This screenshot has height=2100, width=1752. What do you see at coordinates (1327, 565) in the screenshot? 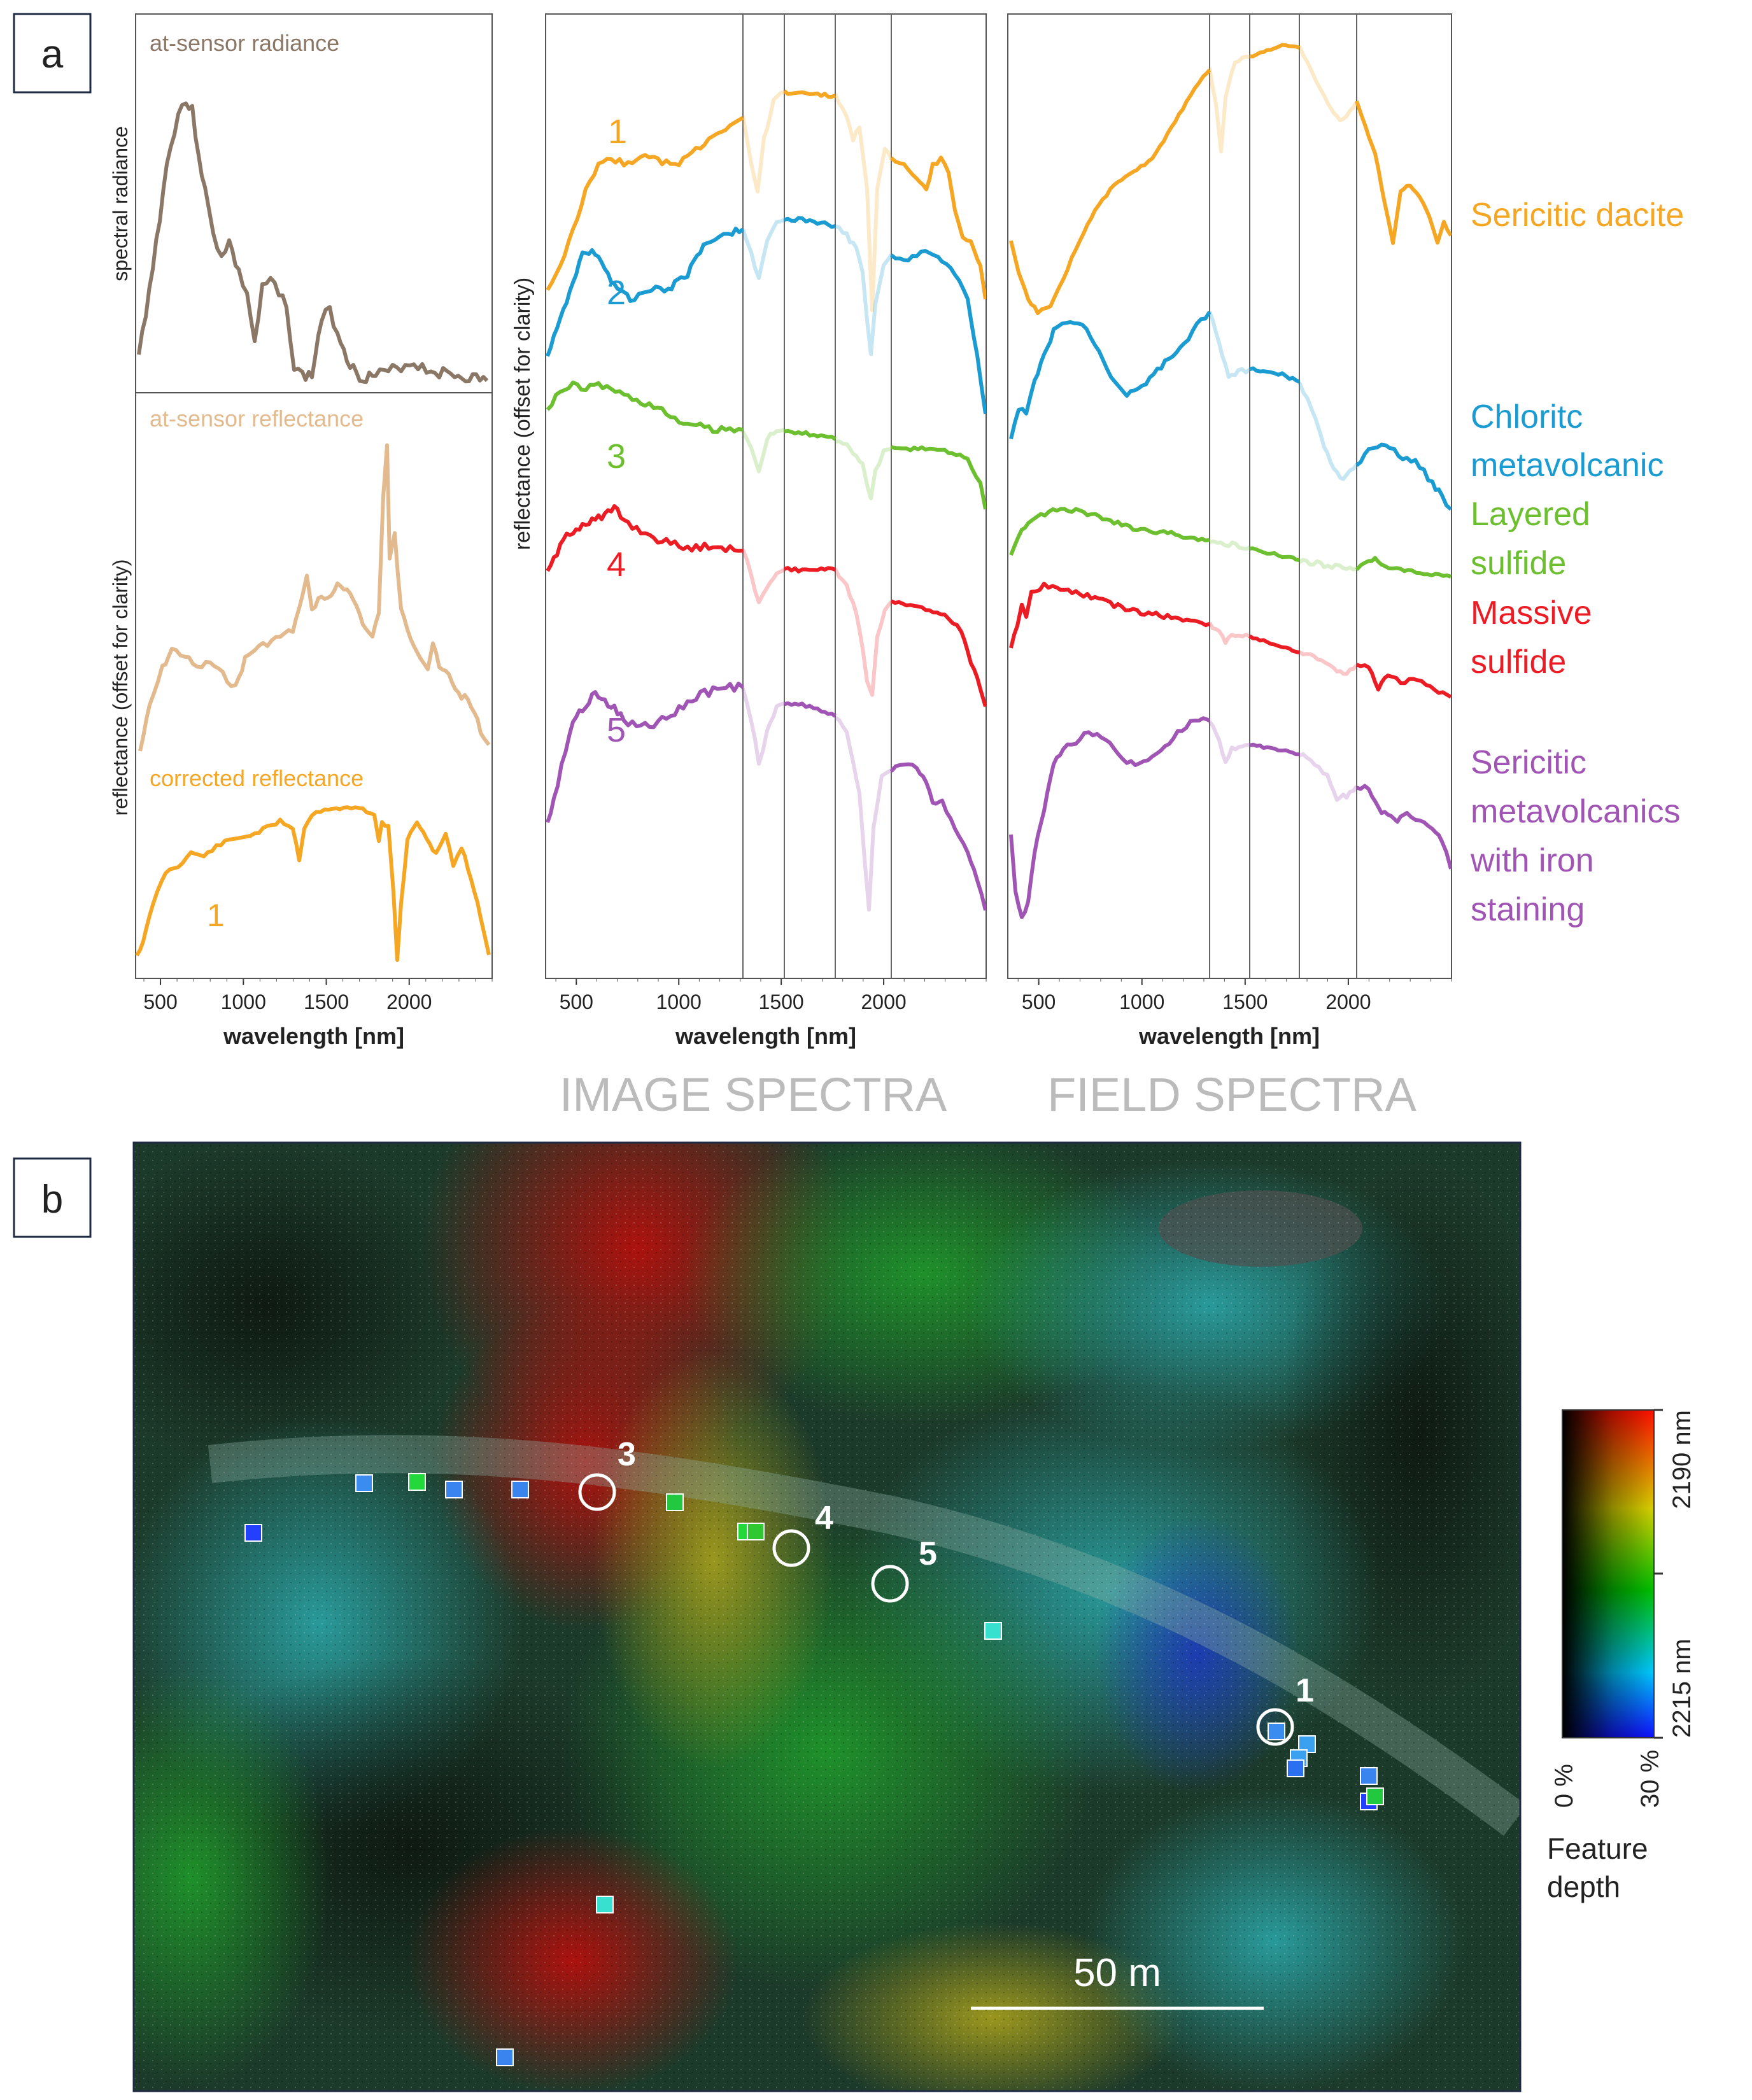
I see `field-curve-3-band2` at bounding box center [1327, 565].